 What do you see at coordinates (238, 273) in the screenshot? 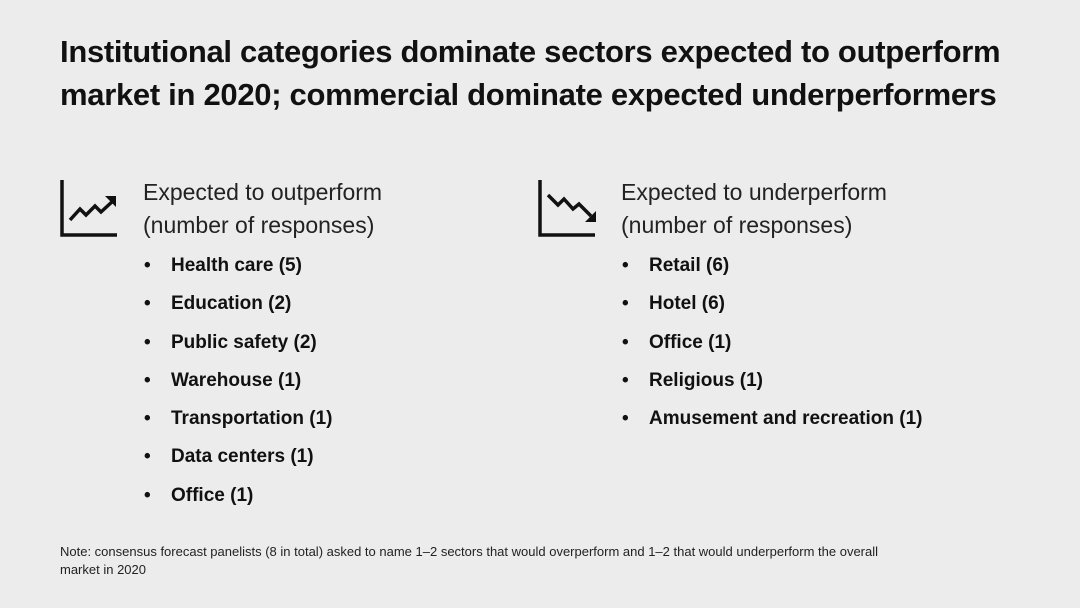
I see `list-item: Health care (5)` at bounding box center [238, 273].